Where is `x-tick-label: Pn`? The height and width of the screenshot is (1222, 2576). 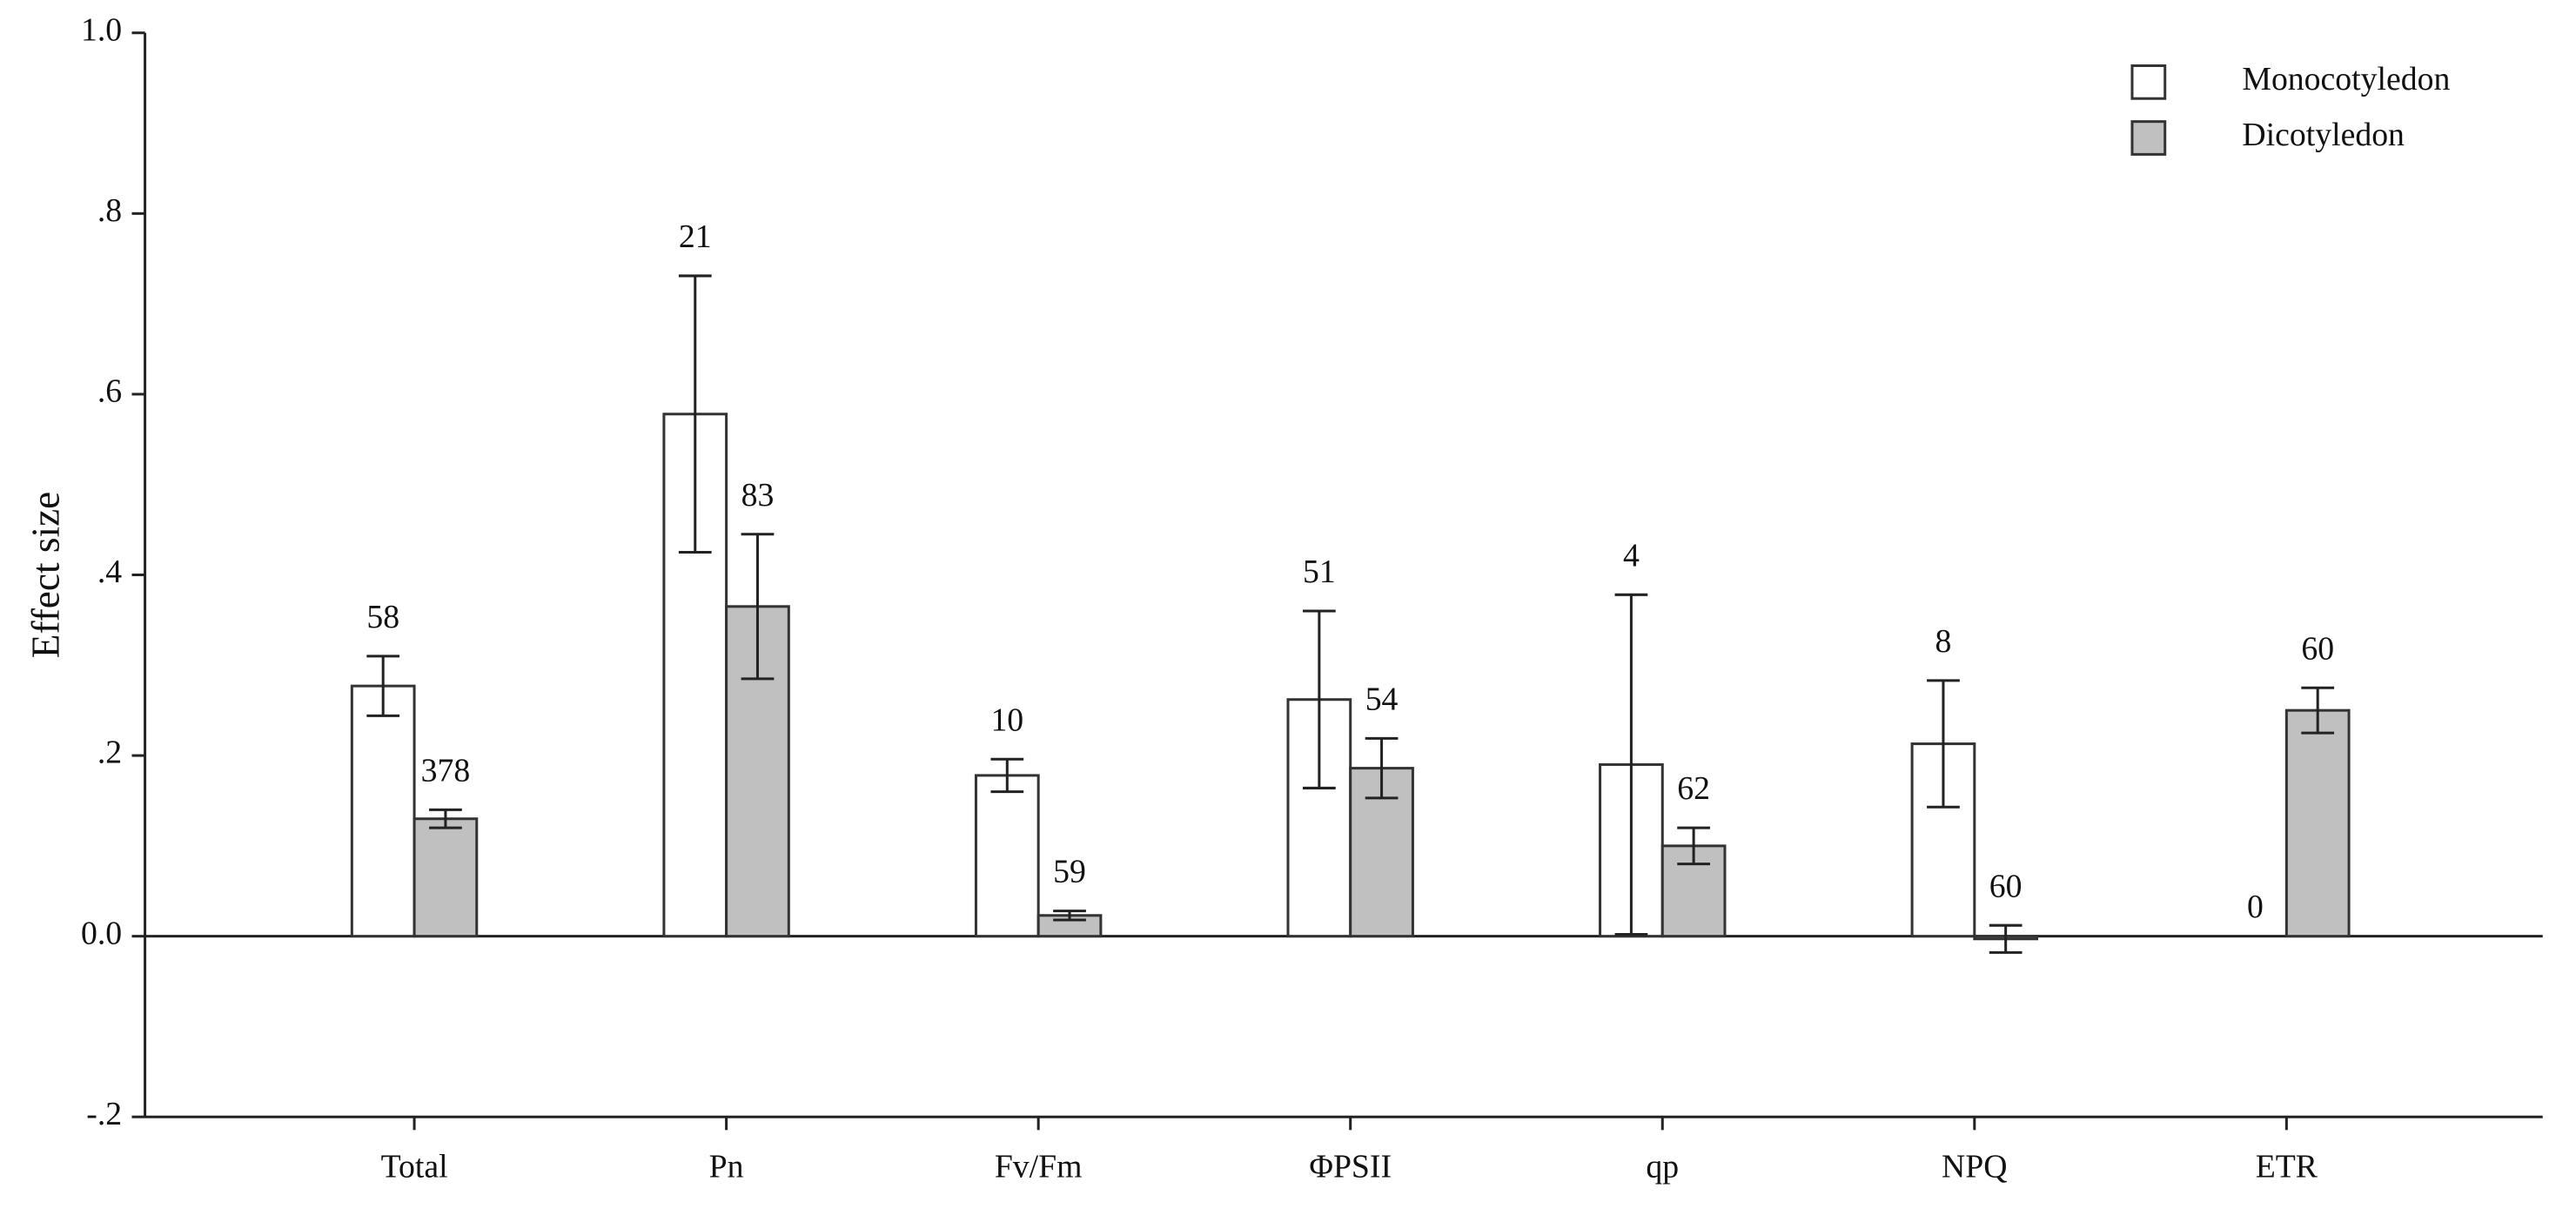
x-tick-label: Pn is located at coordinates (727, 1166).